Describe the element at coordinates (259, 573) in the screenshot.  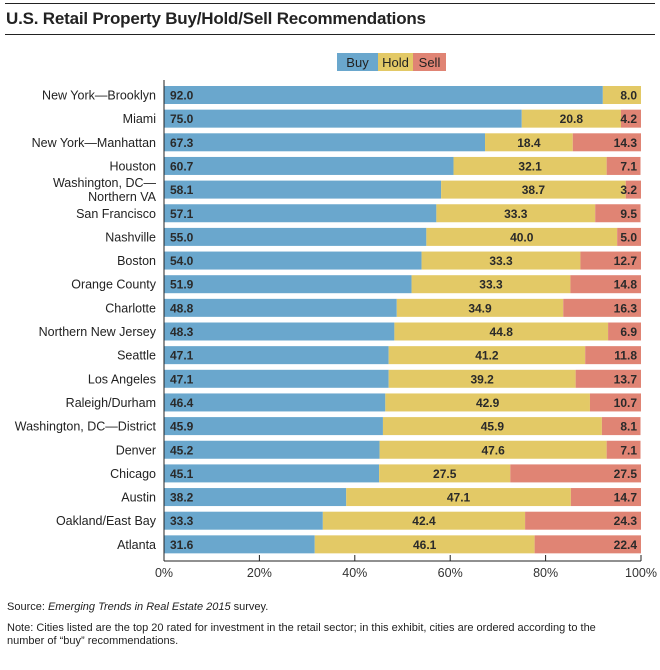
I see `x-tick-label: 20%` at that location.